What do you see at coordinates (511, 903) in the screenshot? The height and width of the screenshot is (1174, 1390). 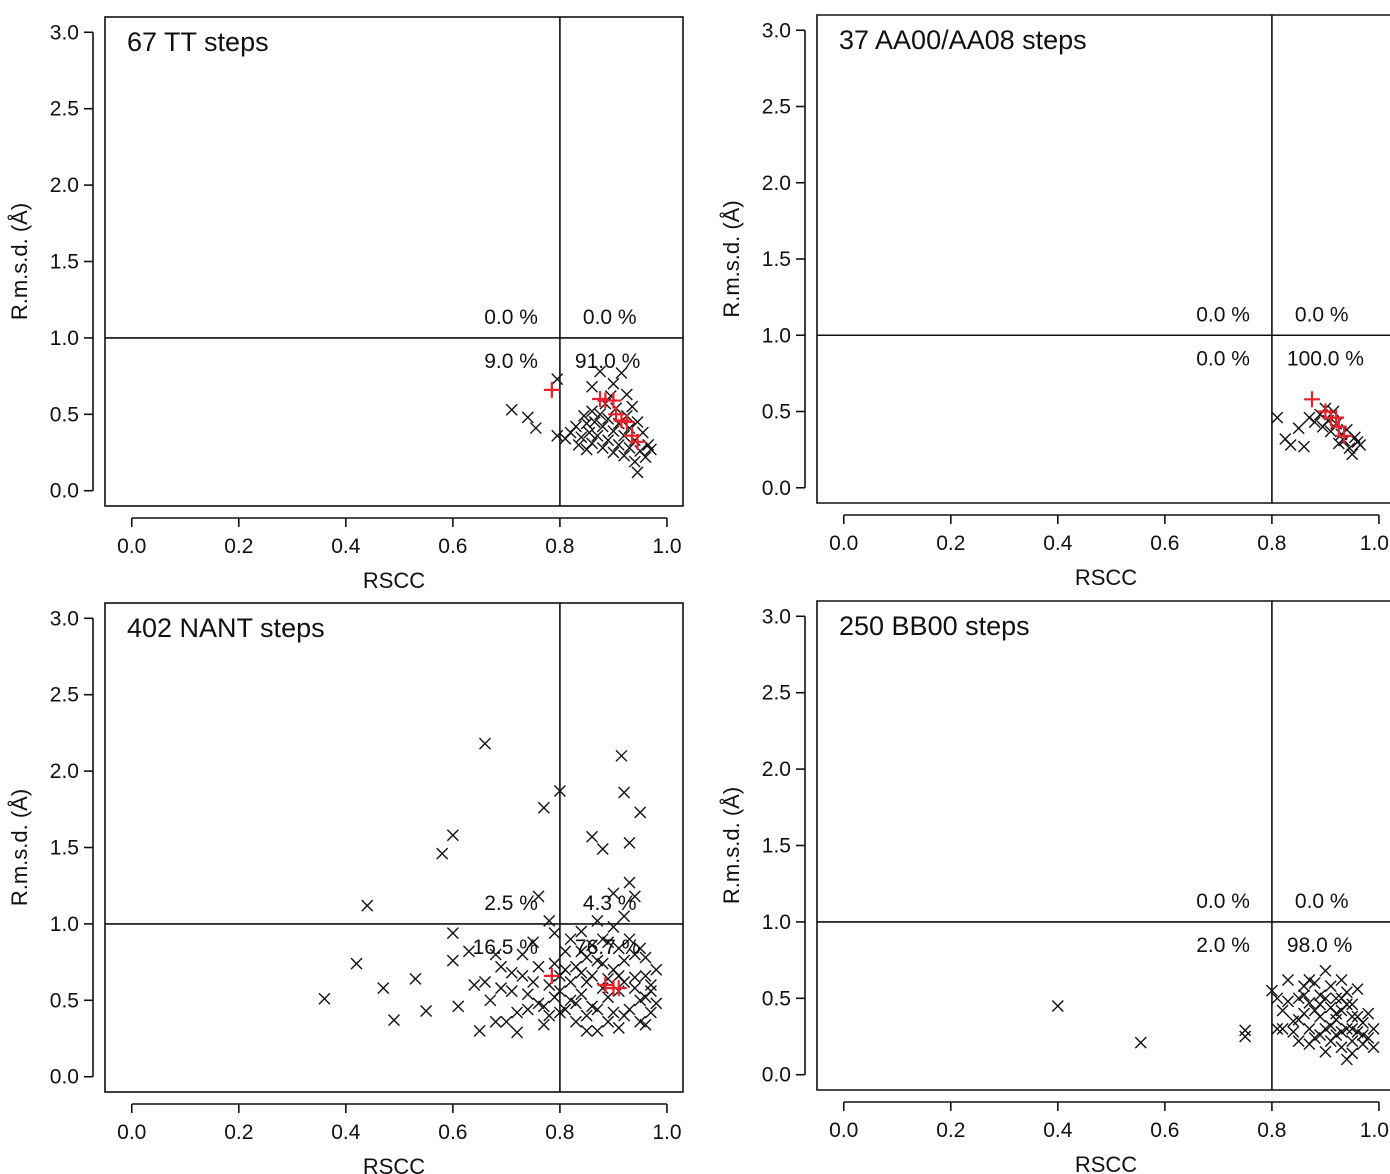 I see `quadrant-label-upper-left: 2.5 %` at bounding box center [511, 903].